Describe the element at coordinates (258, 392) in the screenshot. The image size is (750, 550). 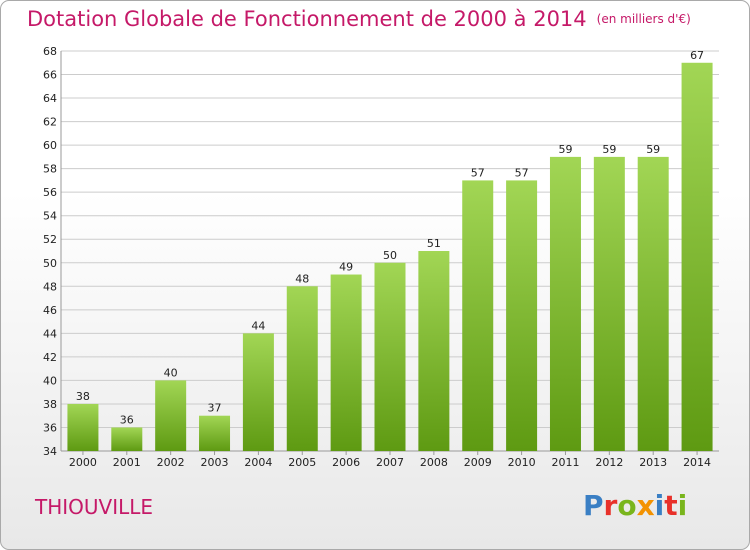
I see `bar-2004` at that location.